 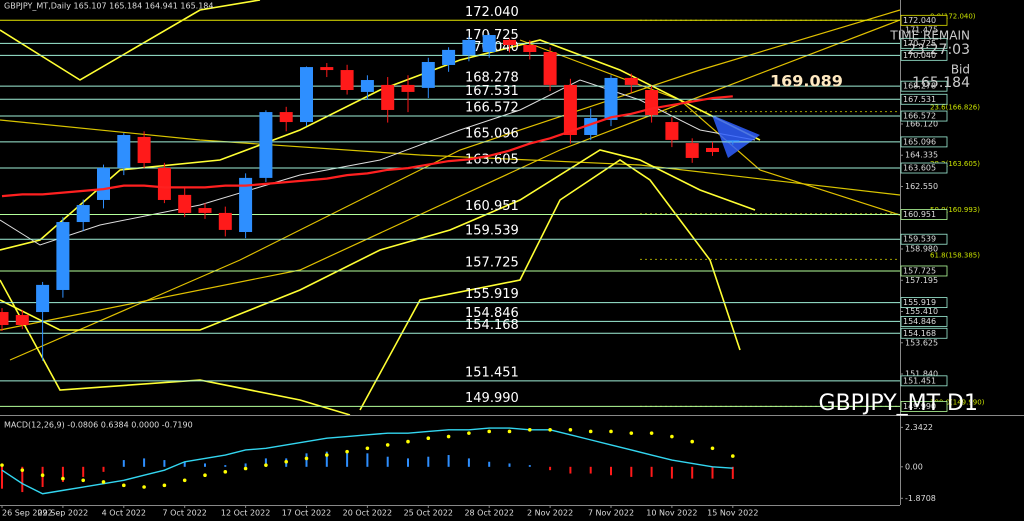 What do you see at coordinates (492, 133) in the screenshot?
I see `level-label: 165.096` at bounding box center [492, 133].